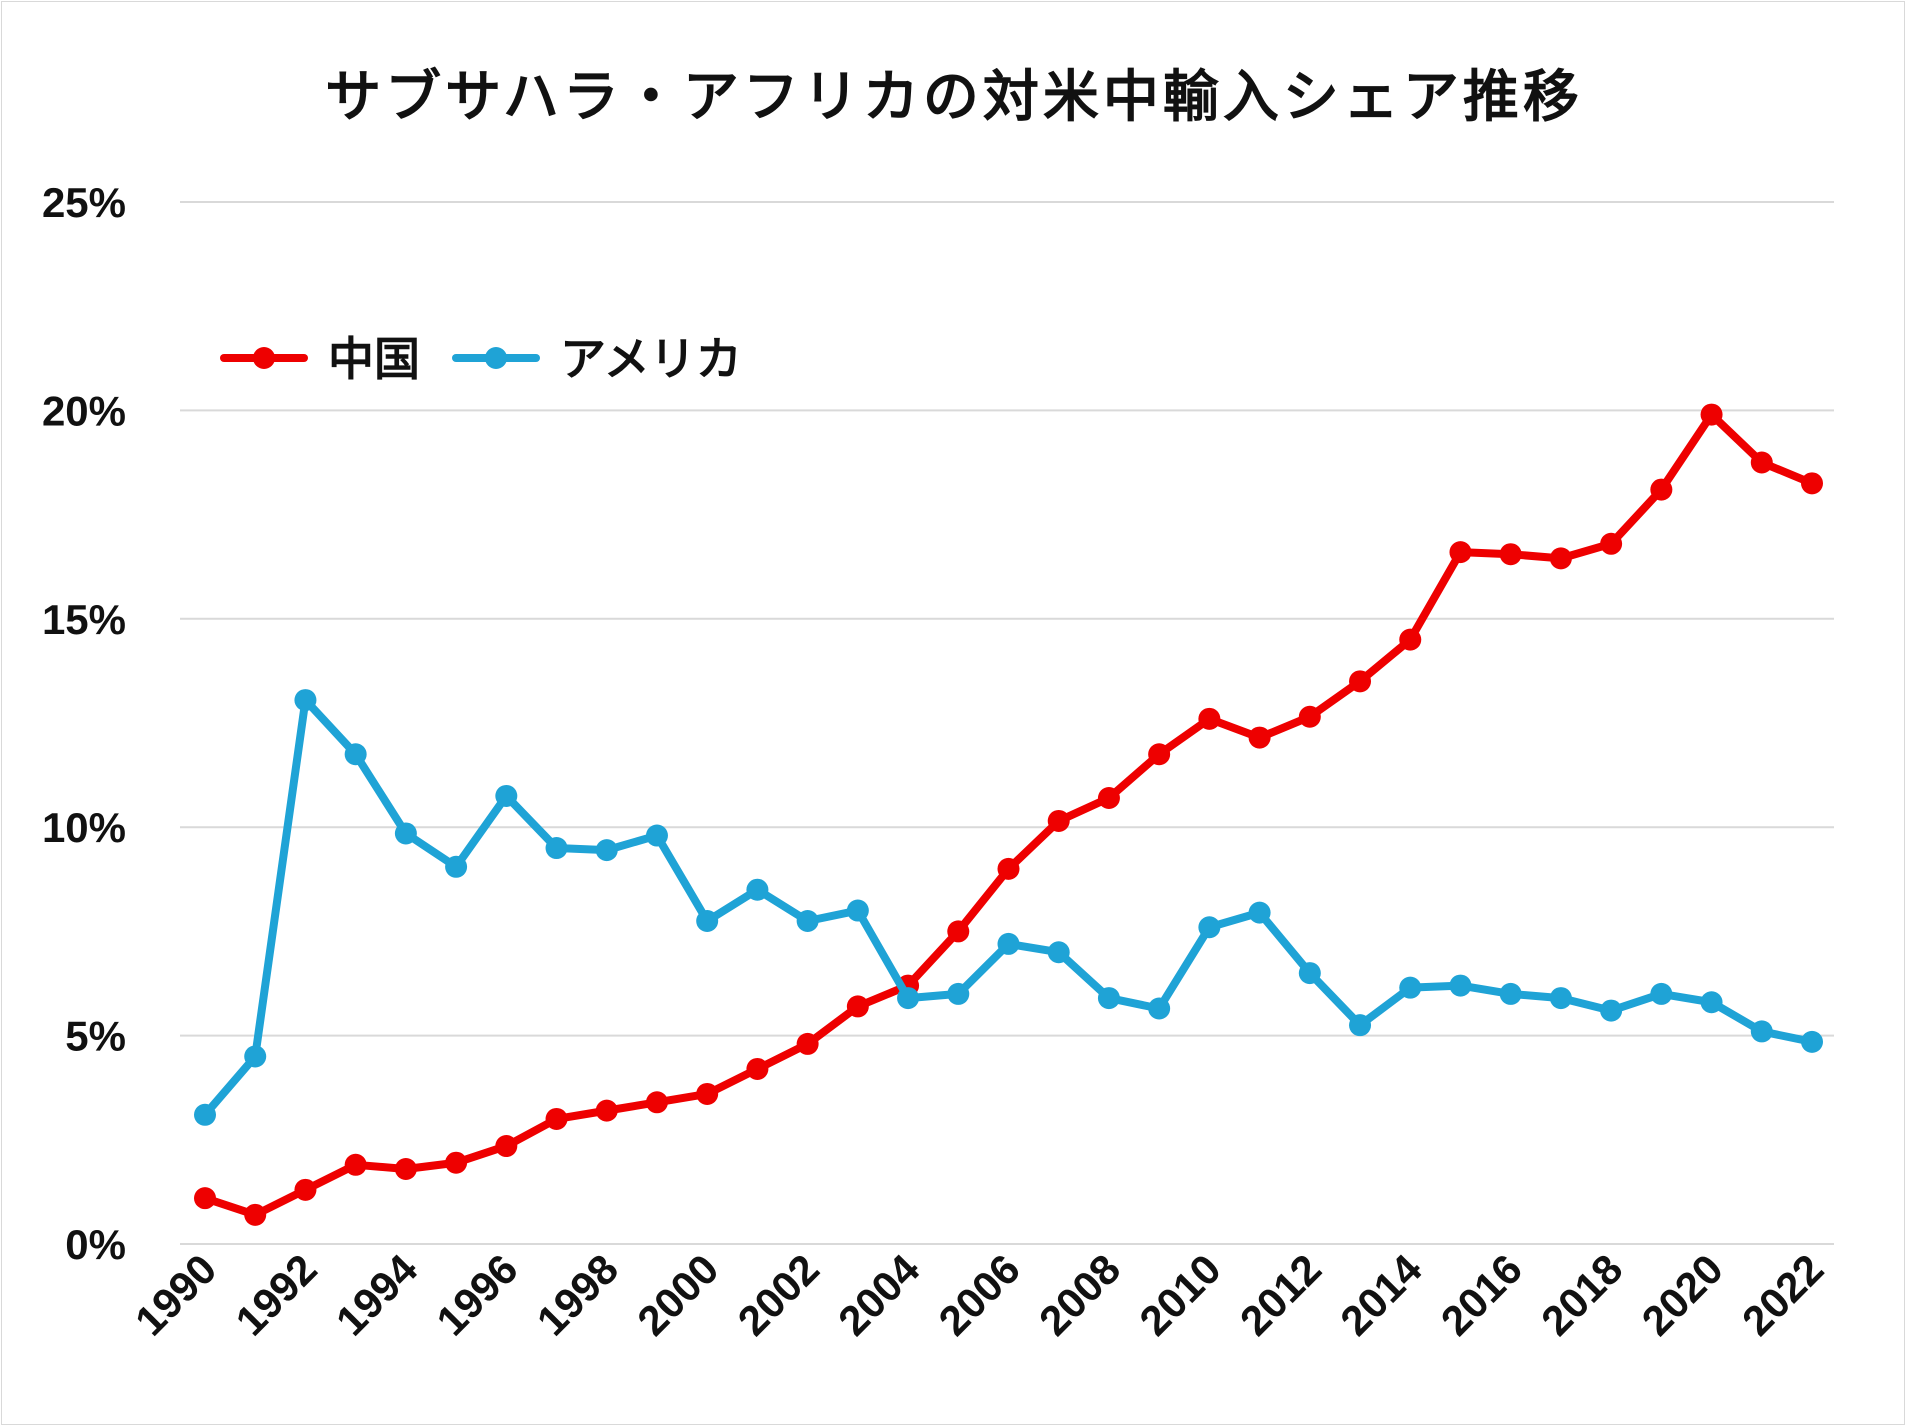  Describe the element at coordinates (1782, 1294) in the screenshot. I see `x-tick-label: 2022` at that location.